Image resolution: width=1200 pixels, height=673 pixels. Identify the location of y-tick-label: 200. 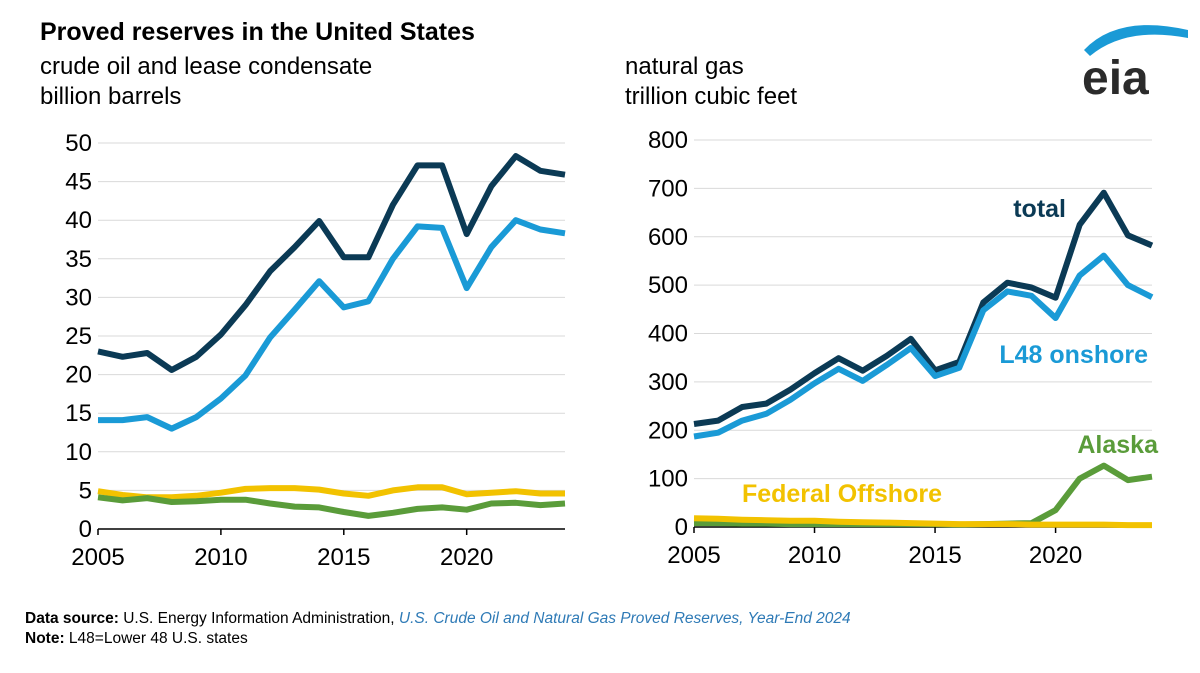
(668, 430).